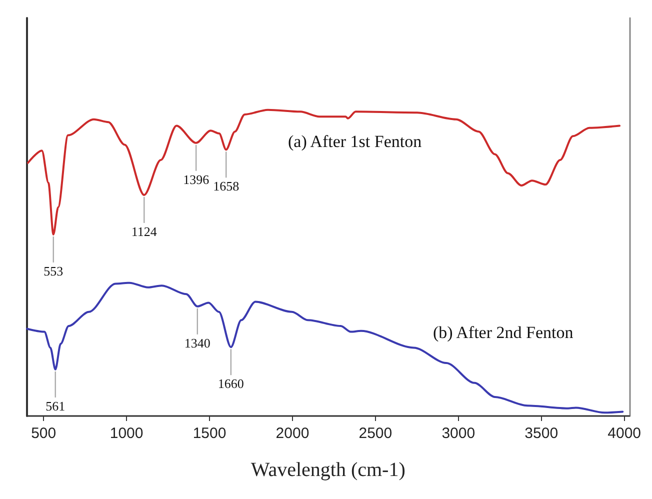 The height and width of the screenshot is (499, 652). What do you see at coordinates (197, 342) in the screenshot?
I see `annotation: 1340` at bounding box center [197, 342].